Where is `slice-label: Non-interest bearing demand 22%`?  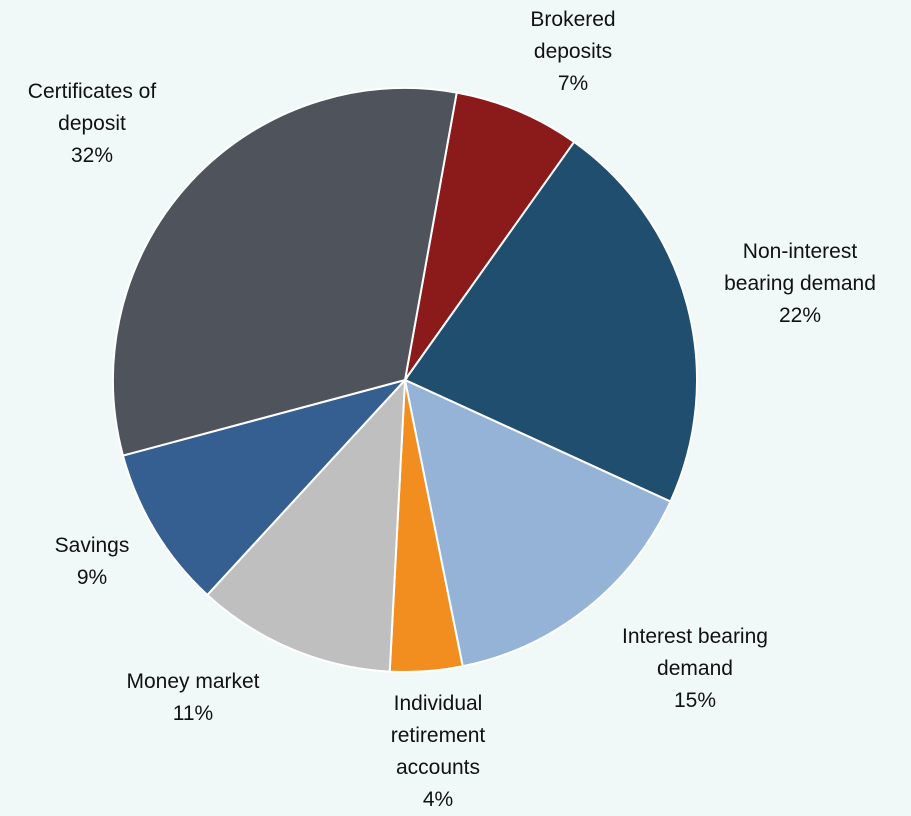 slice-label: Non-interest bearing demand 22% is located at coordinates (800, 284).